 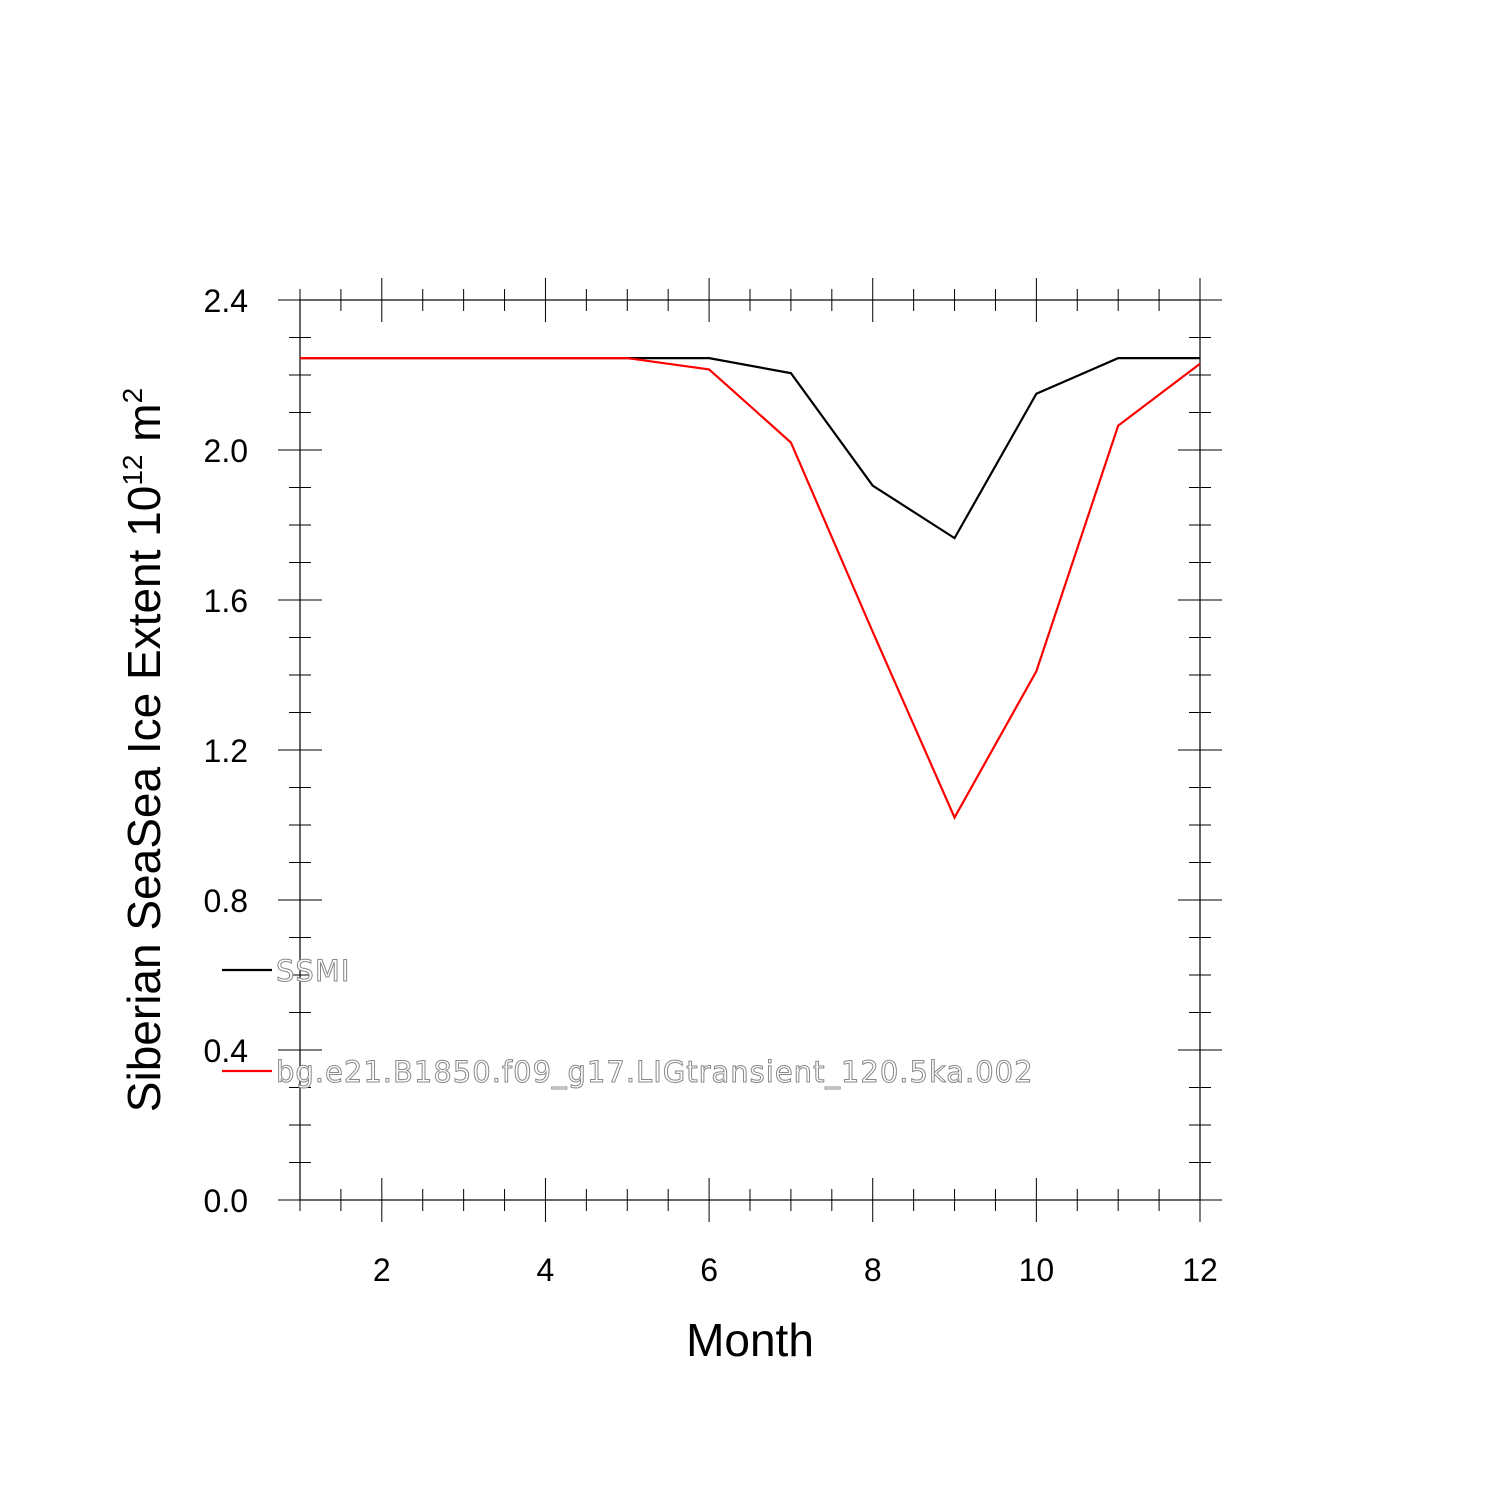 I want to click on x-tick-label: 12, so click(x=1200, y=1270).